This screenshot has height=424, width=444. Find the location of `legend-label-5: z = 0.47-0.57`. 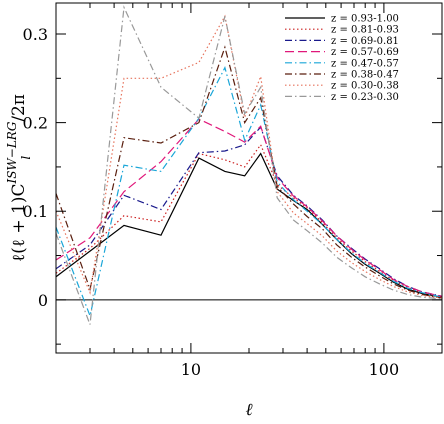

legend-label-5: z = 0.47-0.57 is located at coordinates (365, 63).